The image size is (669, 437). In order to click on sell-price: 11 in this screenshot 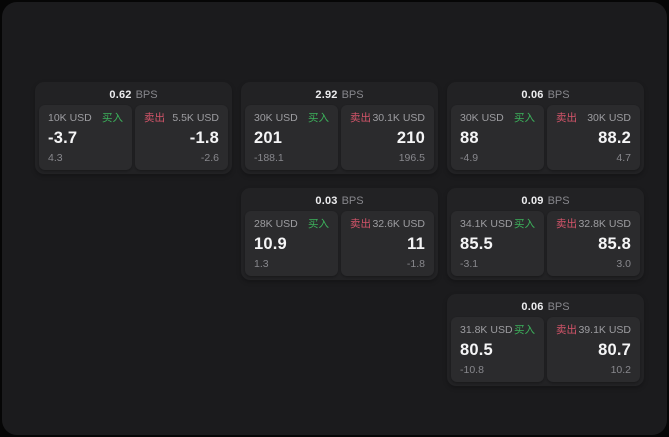, I will do `click(416, 243)`.